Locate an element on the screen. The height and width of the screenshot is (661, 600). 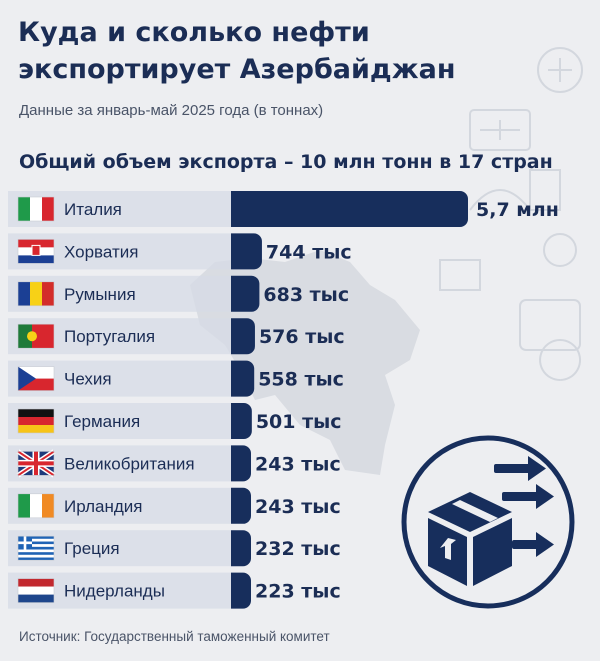
chart-row: Великобритания 243 тыс is located at coordinates (174, 463).